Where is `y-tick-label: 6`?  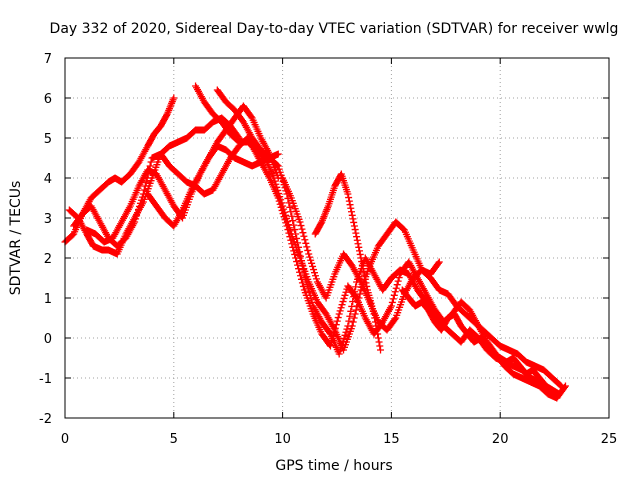
y-tick-label: 6 is located at coordinates (48, 99).